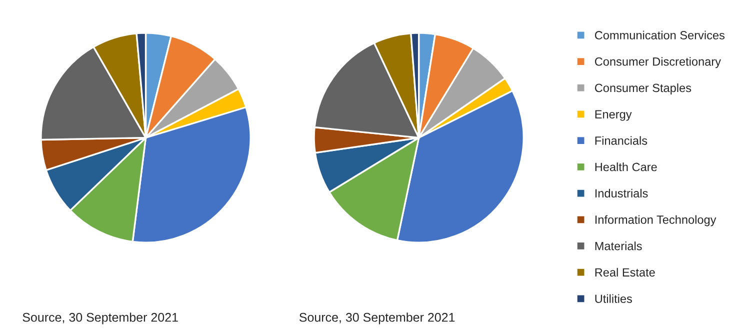 This screenshot has width=738, height=336. What do you see at coordinates (613, 115) in the screenshot?
I see `legend-label: Energy` at bounding box center [613, 115].